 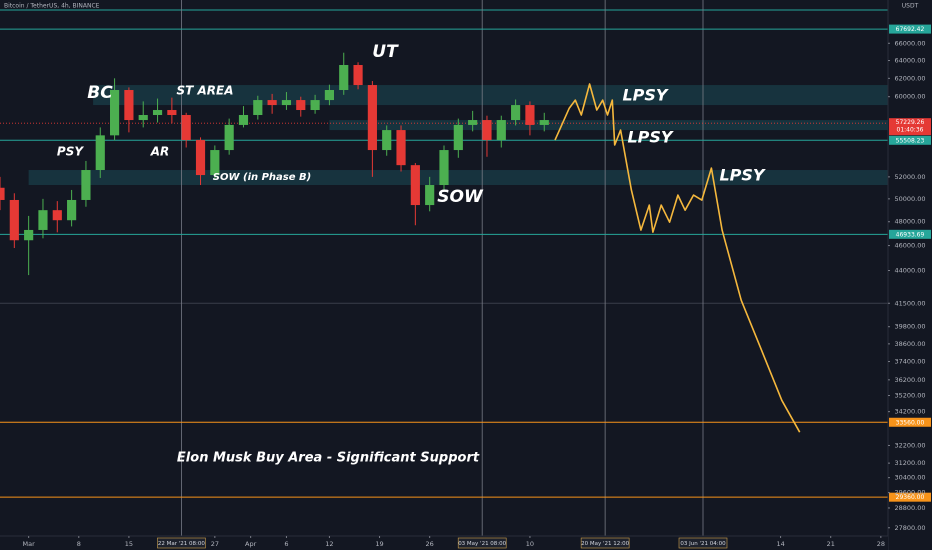 I want to click on y-tick-label: 34200.00, so click(x=909, y=412).